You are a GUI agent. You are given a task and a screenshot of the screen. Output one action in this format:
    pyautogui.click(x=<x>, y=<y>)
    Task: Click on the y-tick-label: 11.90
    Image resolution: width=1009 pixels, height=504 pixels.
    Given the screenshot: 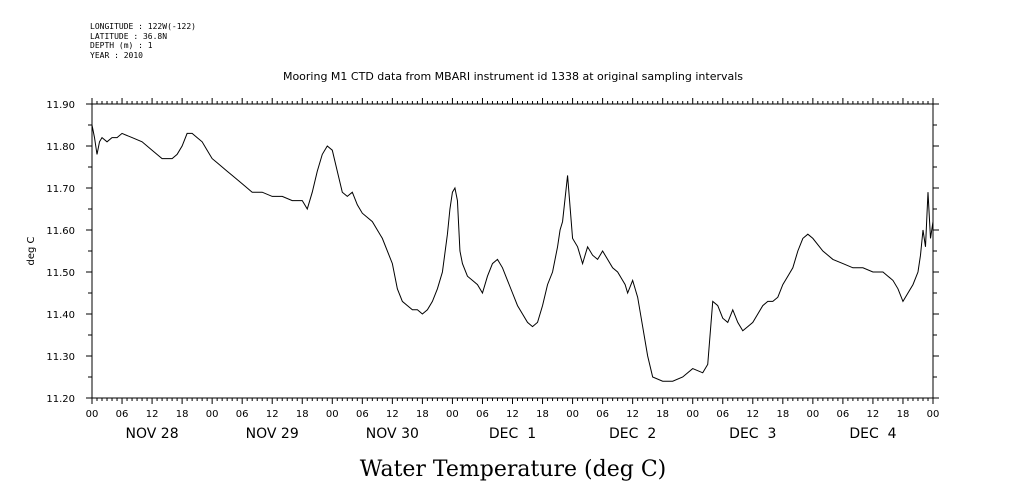 What is the action you would take?
    pyautogui.click(x=60, y=105)
    